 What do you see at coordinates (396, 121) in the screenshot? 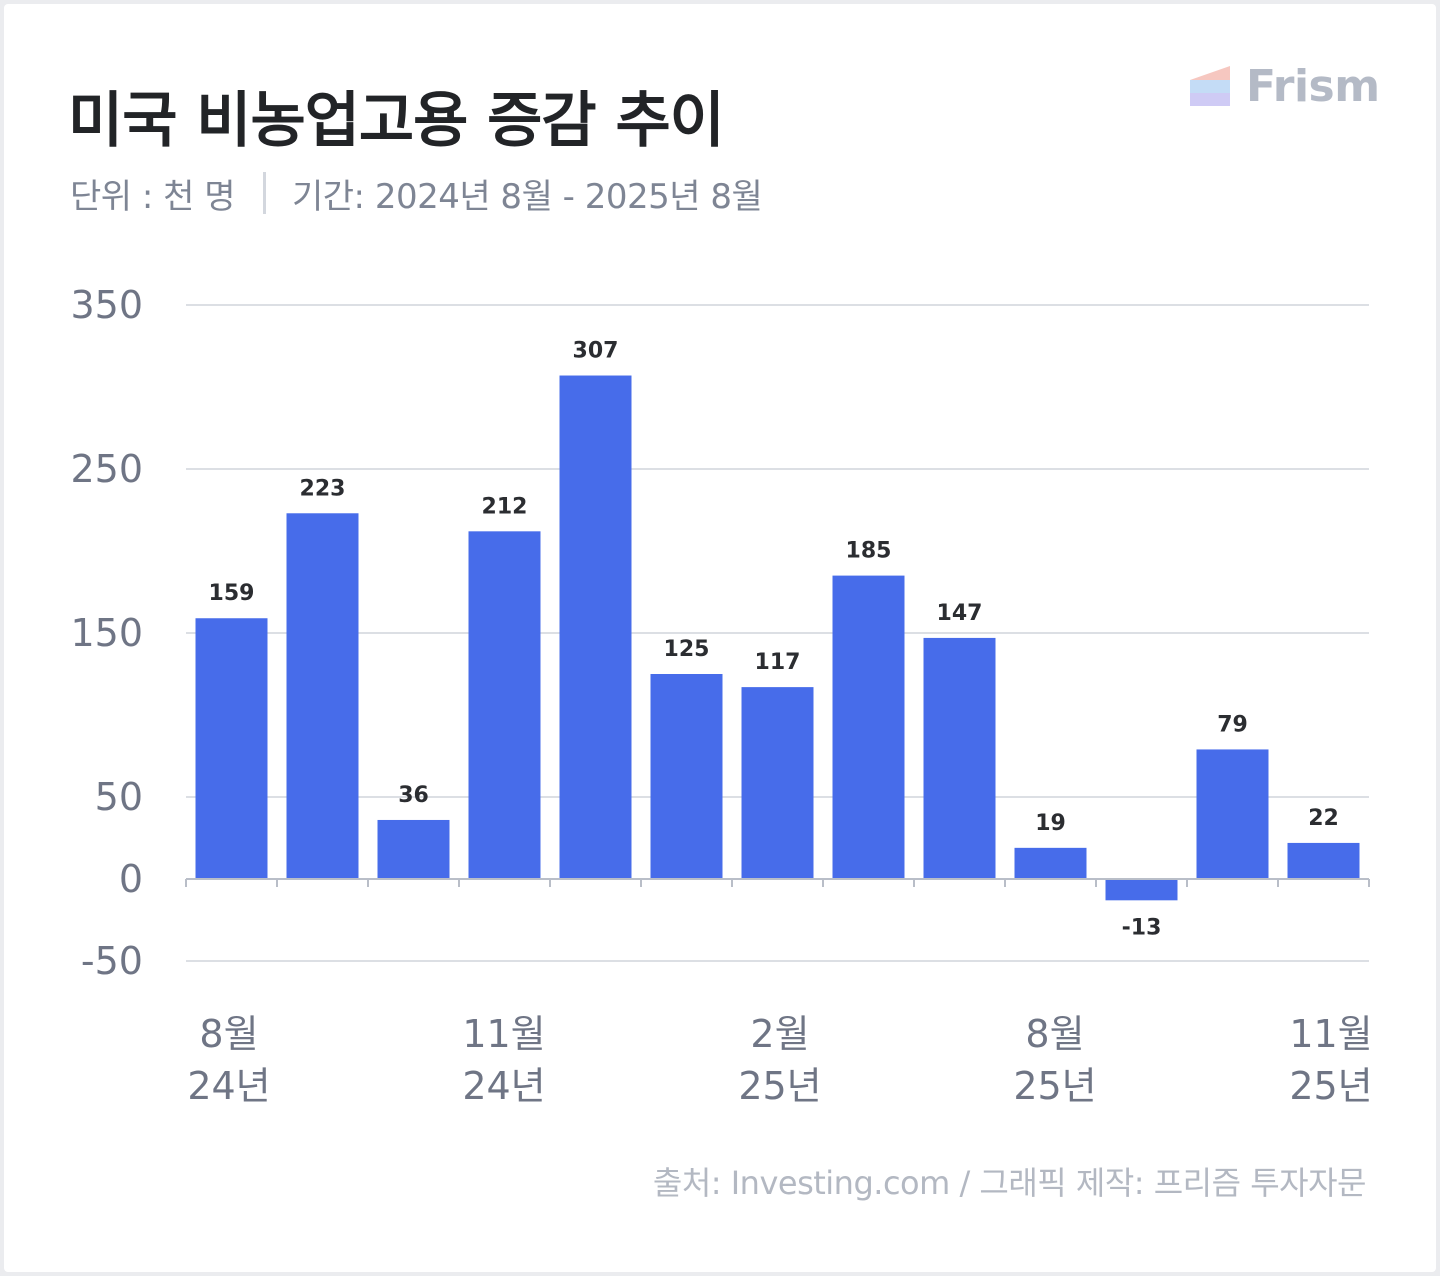
I see `chart-title: 미국 비농업고용 증감 추이` at bounding box center [396, 121].